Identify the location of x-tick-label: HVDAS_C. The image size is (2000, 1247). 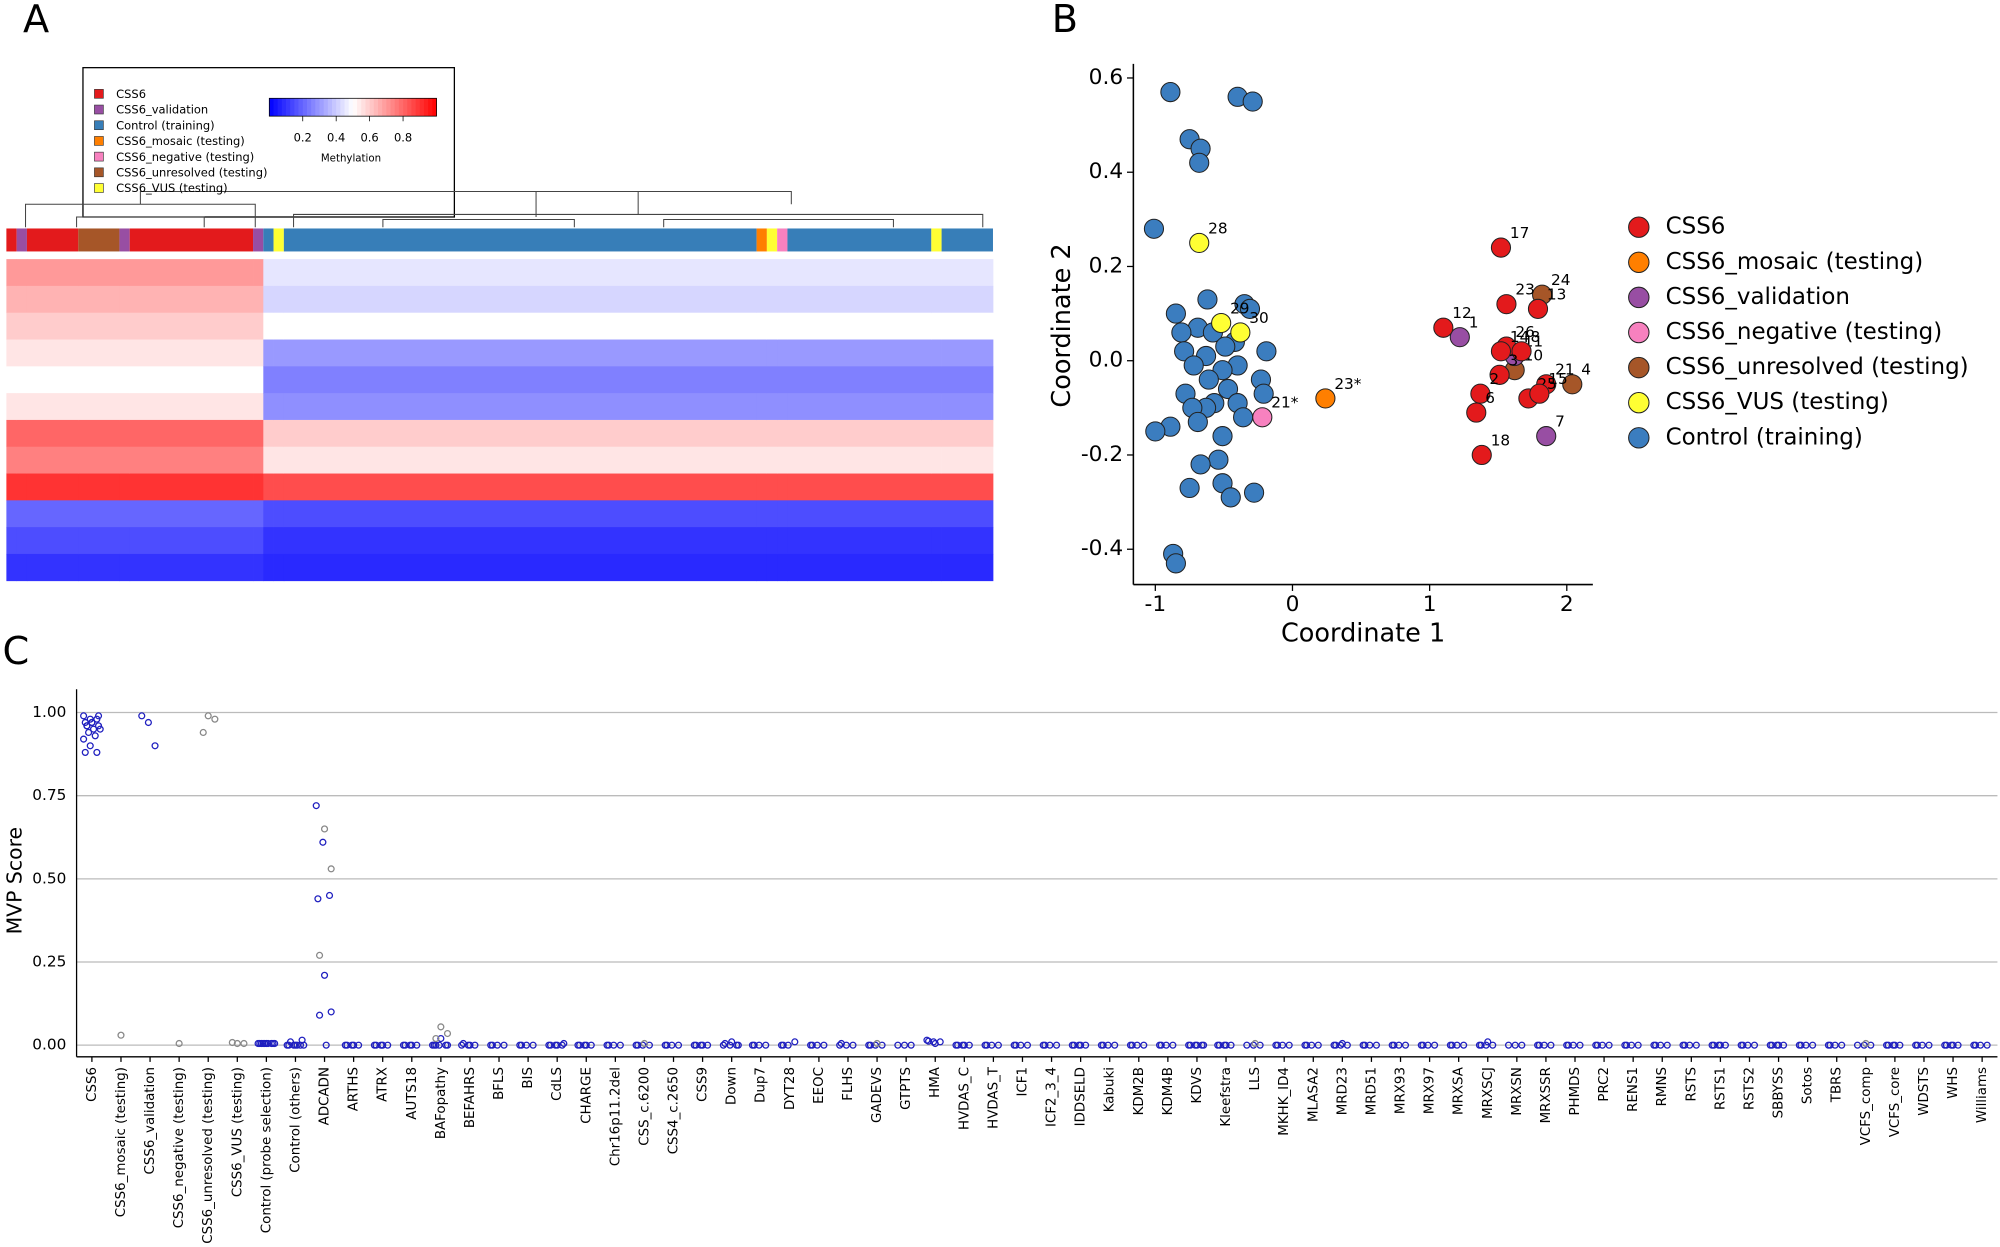
(964, 1098).